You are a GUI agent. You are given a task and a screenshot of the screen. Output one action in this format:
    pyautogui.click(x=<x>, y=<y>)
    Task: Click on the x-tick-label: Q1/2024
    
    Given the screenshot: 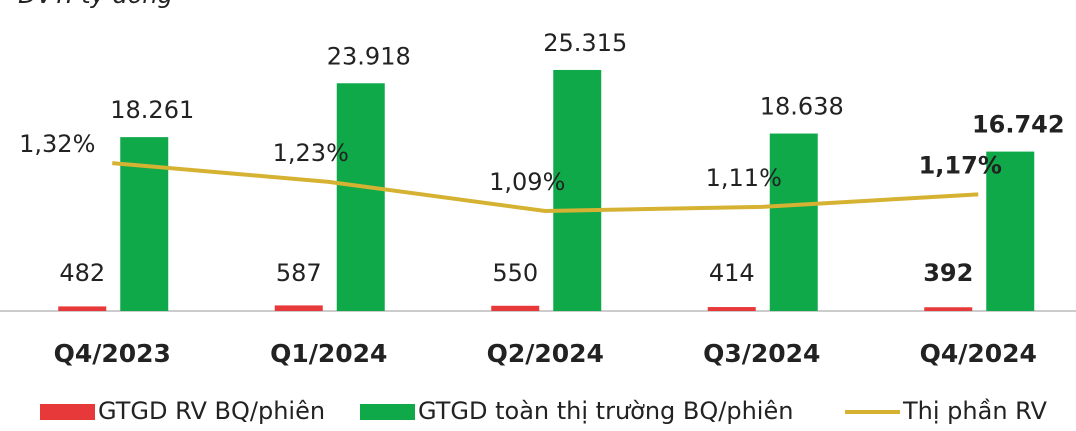 What is the action you would take?
    pyautogui.click(x=328, y=353)
    